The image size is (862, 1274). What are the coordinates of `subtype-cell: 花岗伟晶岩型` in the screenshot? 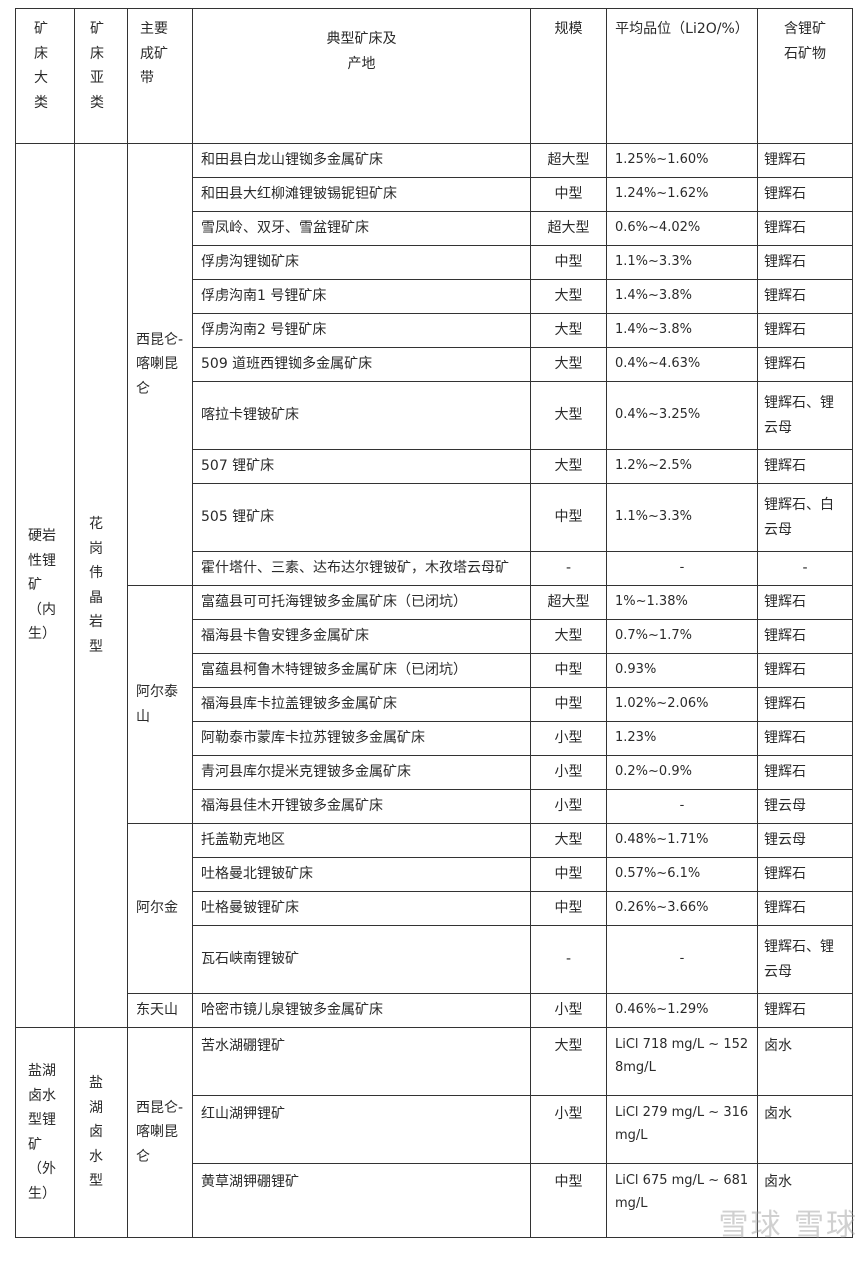 It's located at (101, 585).